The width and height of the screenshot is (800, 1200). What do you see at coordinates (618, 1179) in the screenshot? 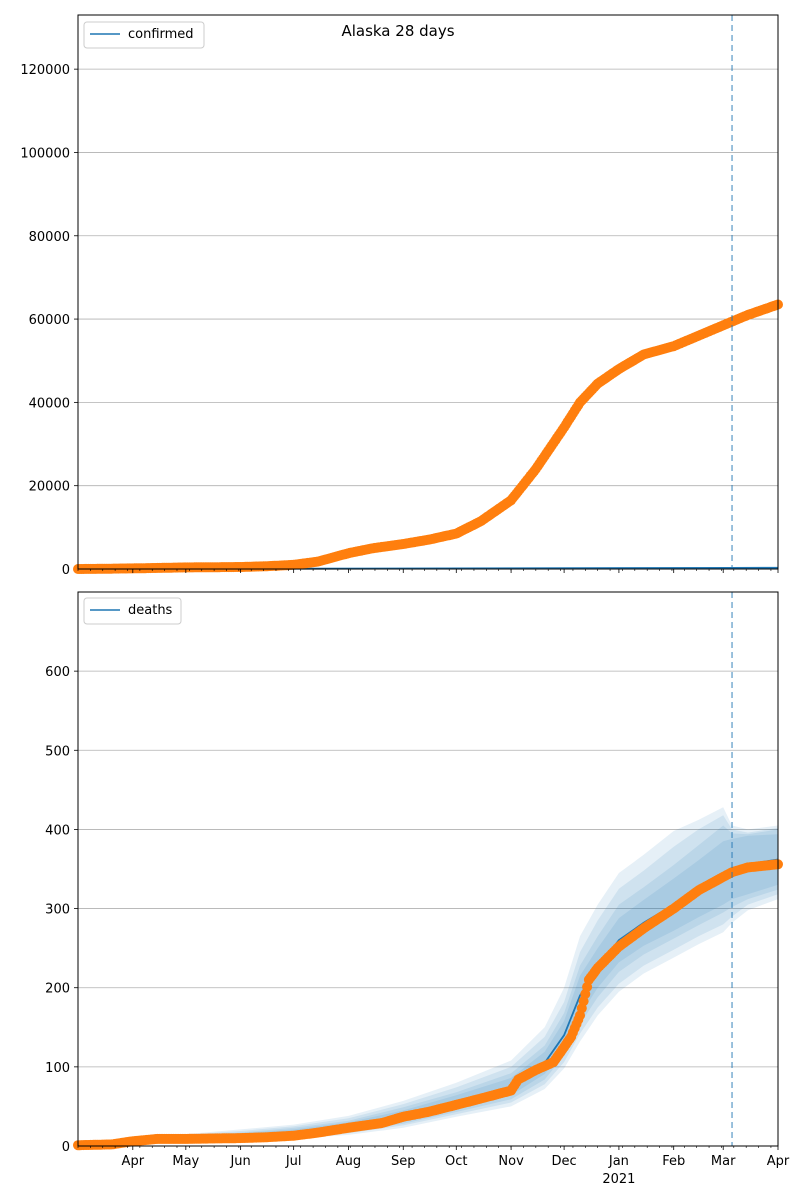
I see `deaths-x-year-label: 2021` at bounding box center [618, 1179].